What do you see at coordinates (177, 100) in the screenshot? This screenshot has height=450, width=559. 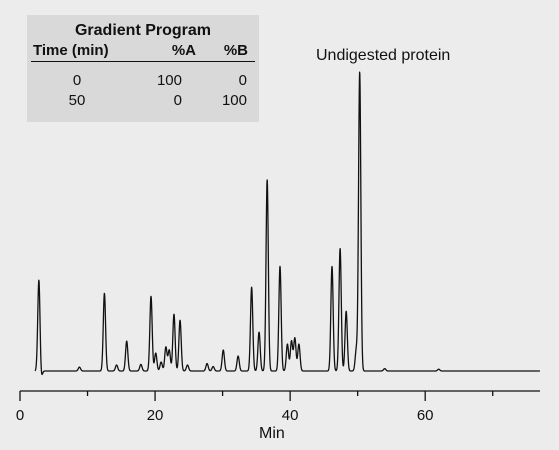 I see `cell-percent-a: 0` at bounding box center [177, 100].